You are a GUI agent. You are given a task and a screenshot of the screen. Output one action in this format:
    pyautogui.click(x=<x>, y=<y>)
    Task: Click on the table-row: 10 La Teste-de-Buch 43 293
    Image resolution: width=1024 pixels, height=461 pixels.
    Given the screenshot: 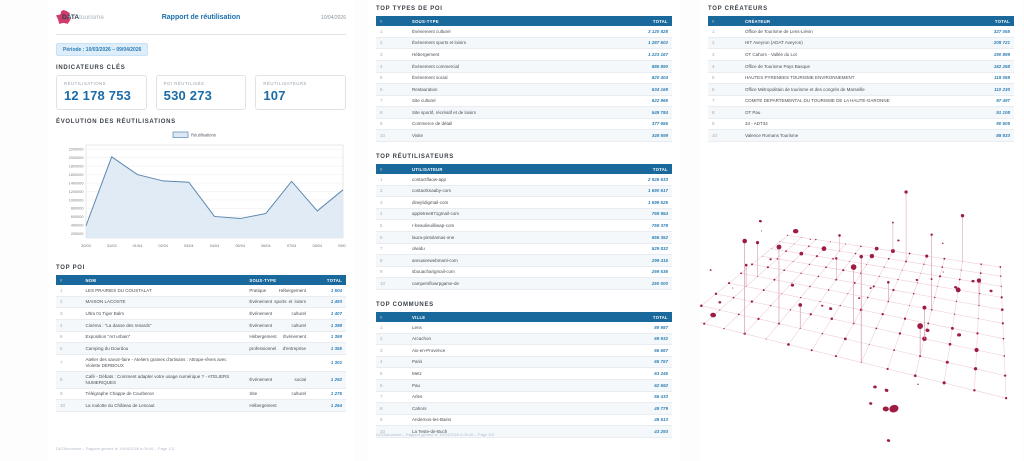 What is the action you would take?
    pyautogui.click(x=524, y=431)
    